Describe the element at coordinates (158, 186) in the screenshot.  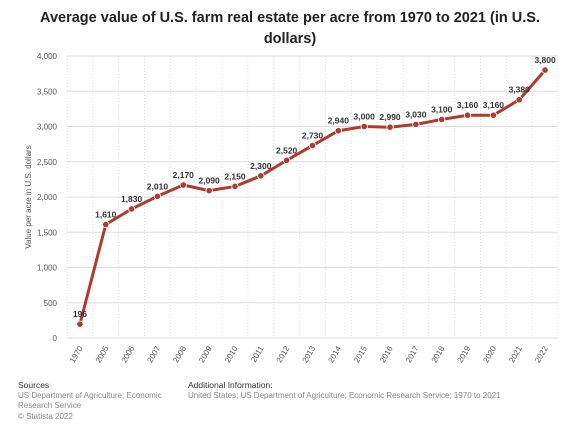
I see `data-label: 2,010` at that location.